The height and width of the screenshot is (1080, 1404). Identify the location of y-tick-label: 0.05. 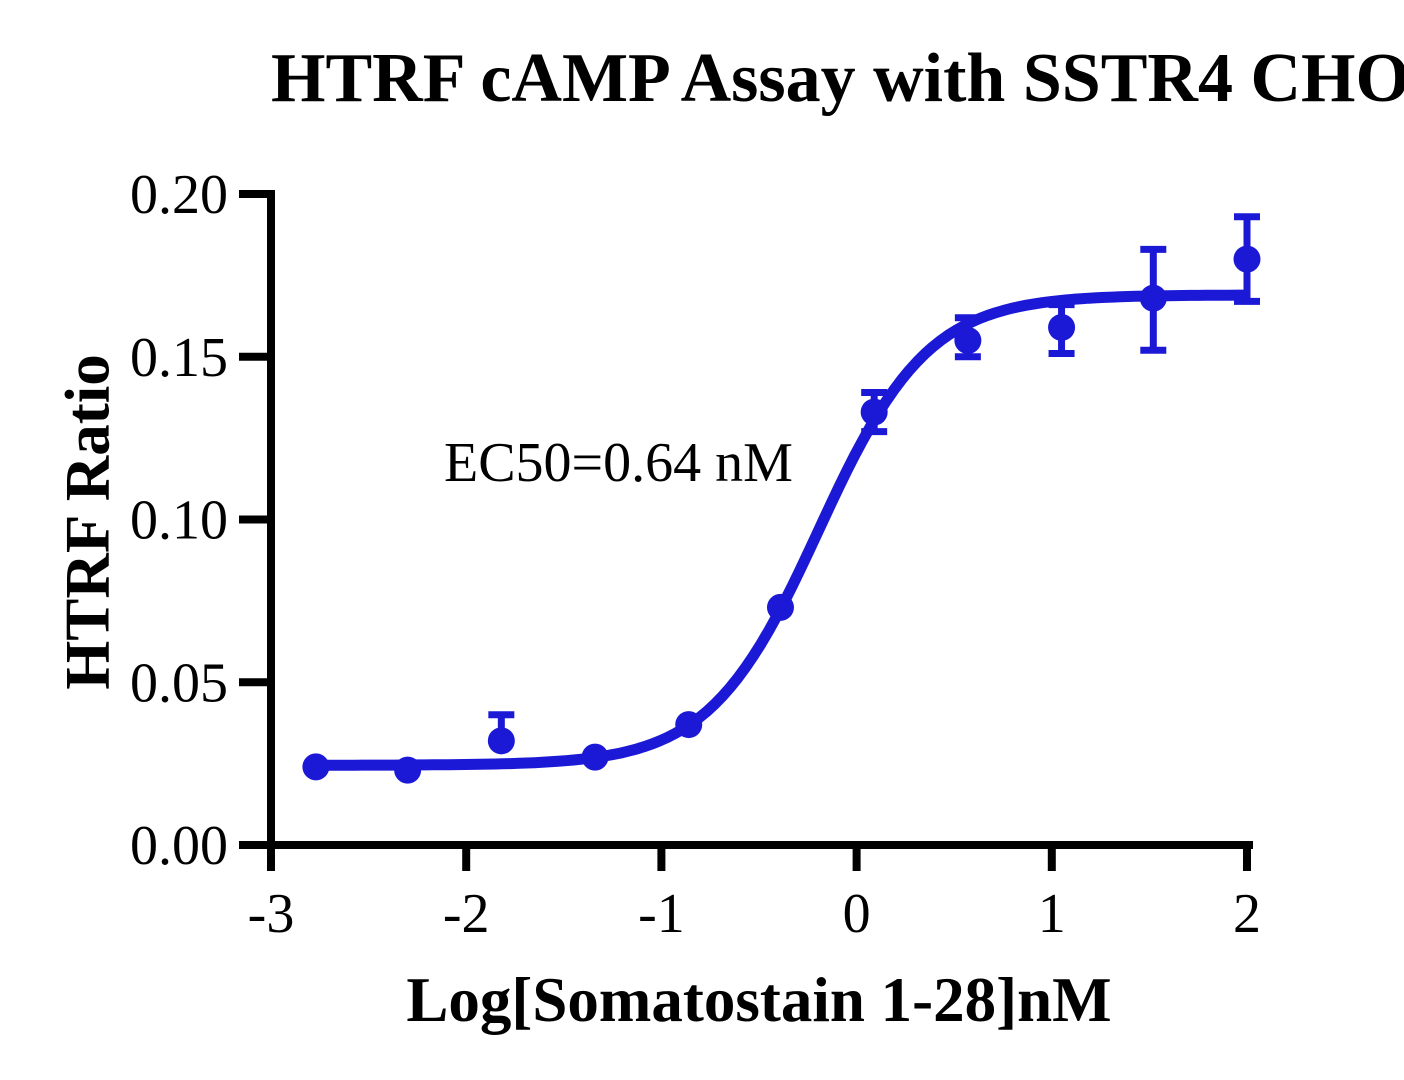
(179, 683).